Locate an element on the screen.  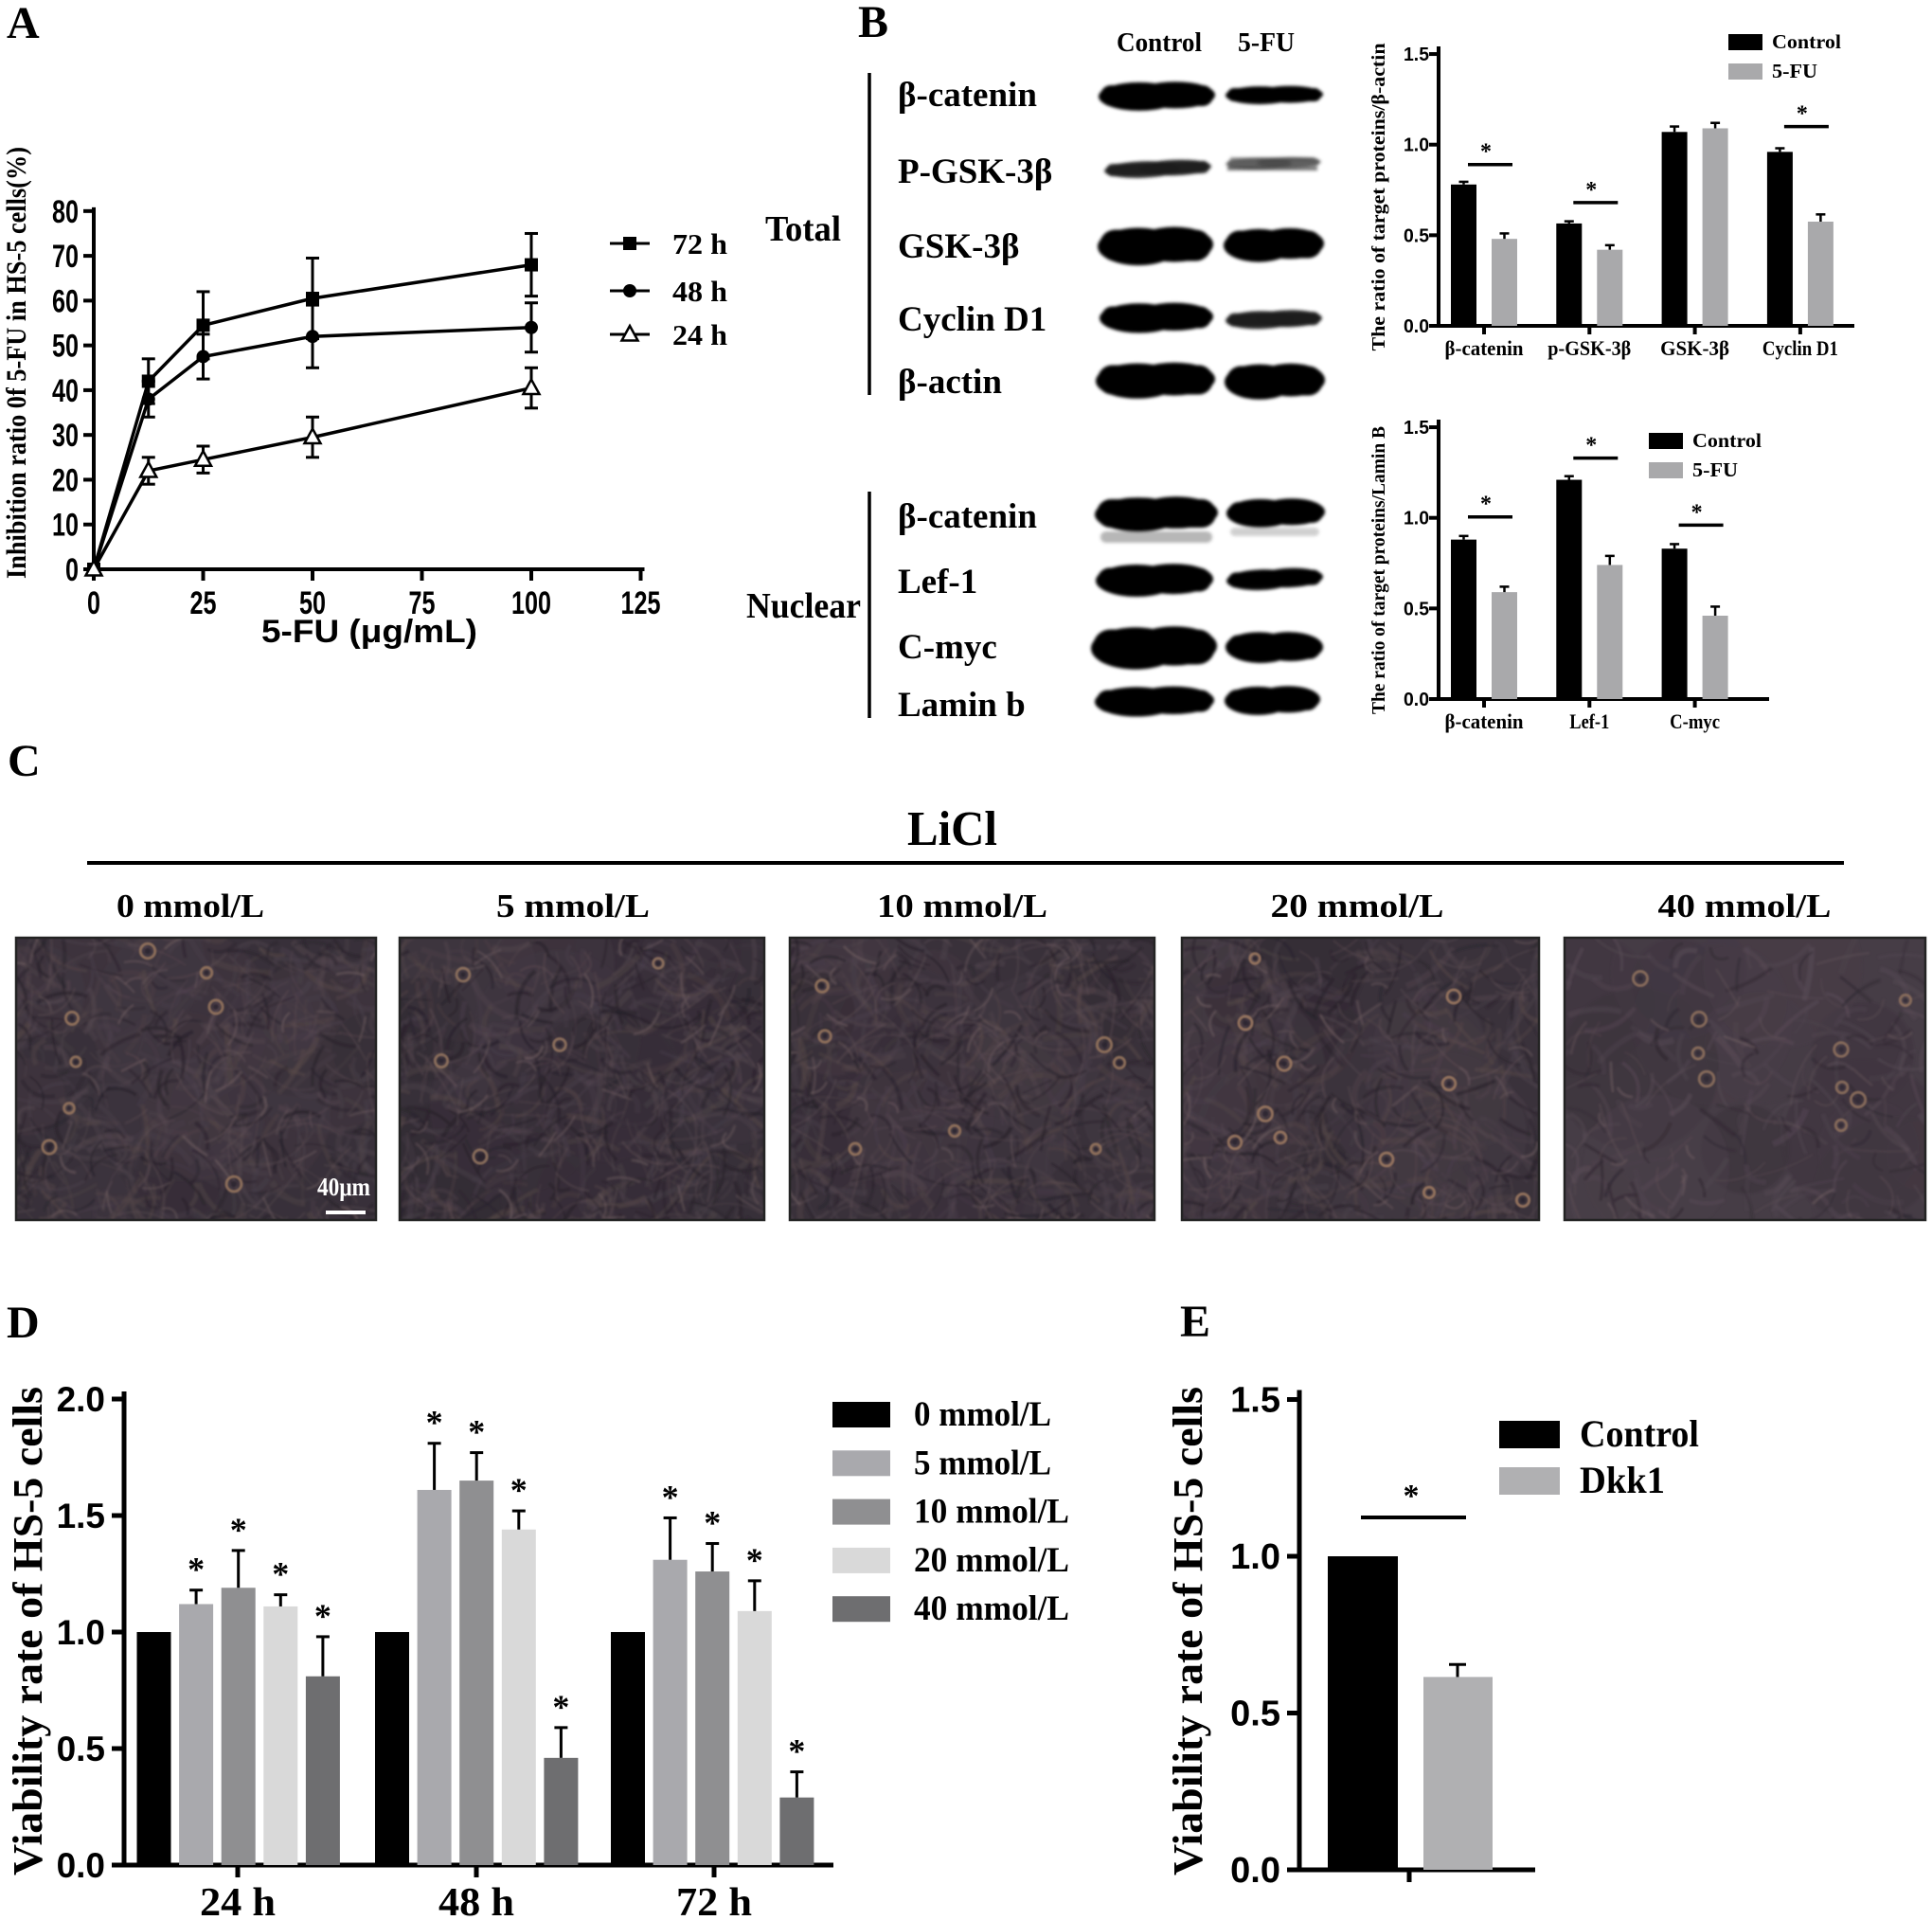
svg-text: 20 is located at coordinates (65, 480).